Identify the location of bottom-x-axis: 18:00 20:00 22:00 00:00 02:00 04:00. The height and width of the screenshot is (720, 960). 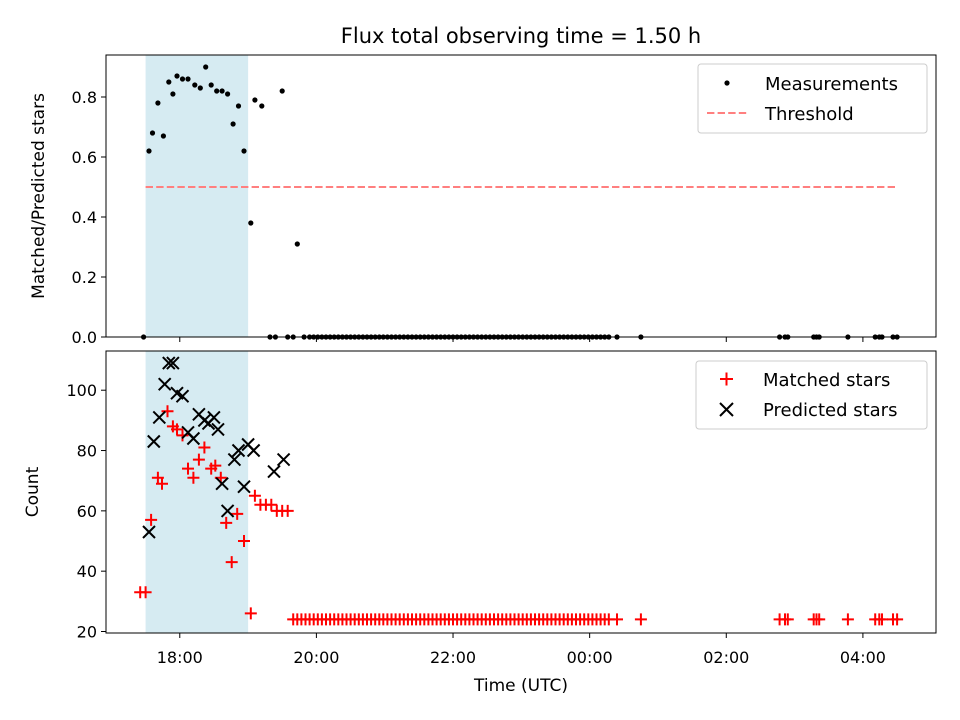
(521, 650).